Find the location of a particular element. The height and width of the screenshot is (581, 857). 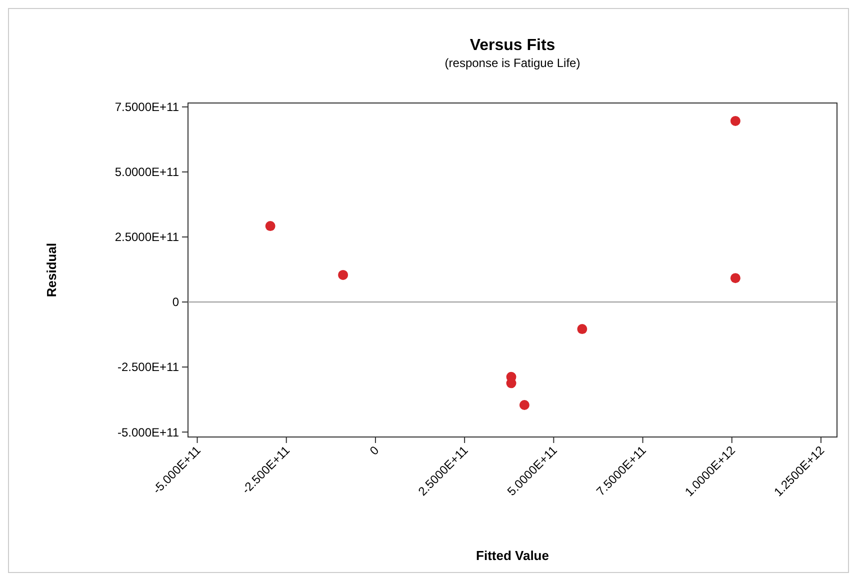

chart-title: Versus Fits is located at coordinates (513, 45).